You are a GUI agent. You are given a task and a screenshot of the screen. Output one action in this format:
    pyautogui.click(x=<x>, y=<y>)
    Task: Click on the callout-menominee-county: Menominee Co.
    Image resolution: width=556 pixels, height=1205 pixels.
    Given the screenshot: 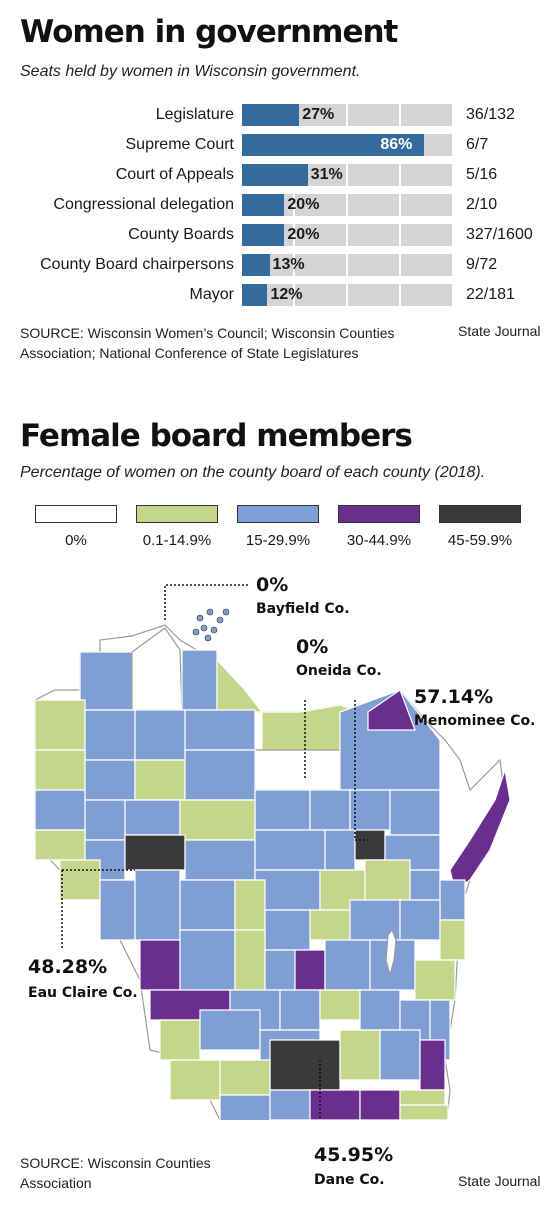 What is the action you would take?
    pyautogui.click(x=475, y=721)
    